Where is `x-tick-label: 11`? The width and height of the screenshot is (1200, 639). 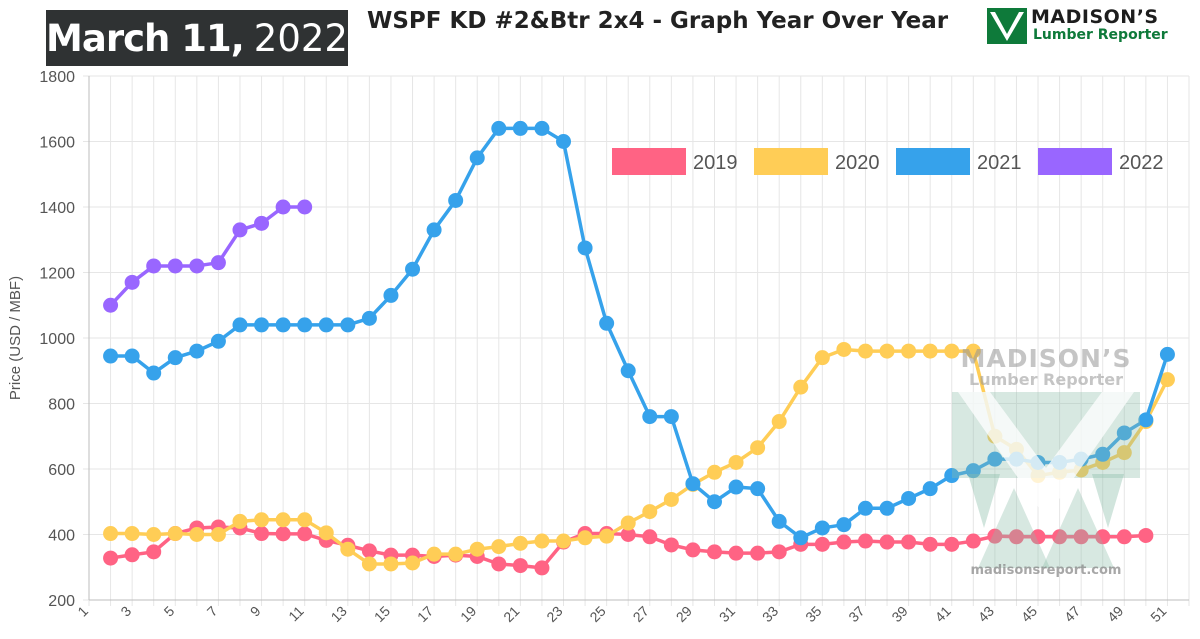 x-tick-label: 11 is located at coordinates (296, 614).